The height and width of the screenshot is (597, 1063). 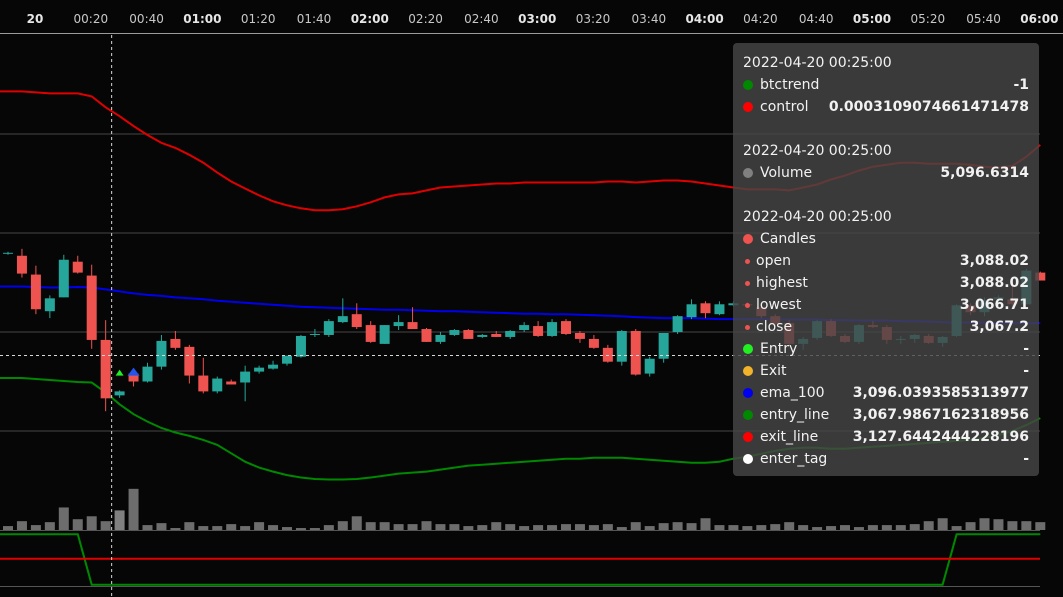 I want to click on tooltip-row-enter-tag: enter_tag -, so click(x=886, y=459).